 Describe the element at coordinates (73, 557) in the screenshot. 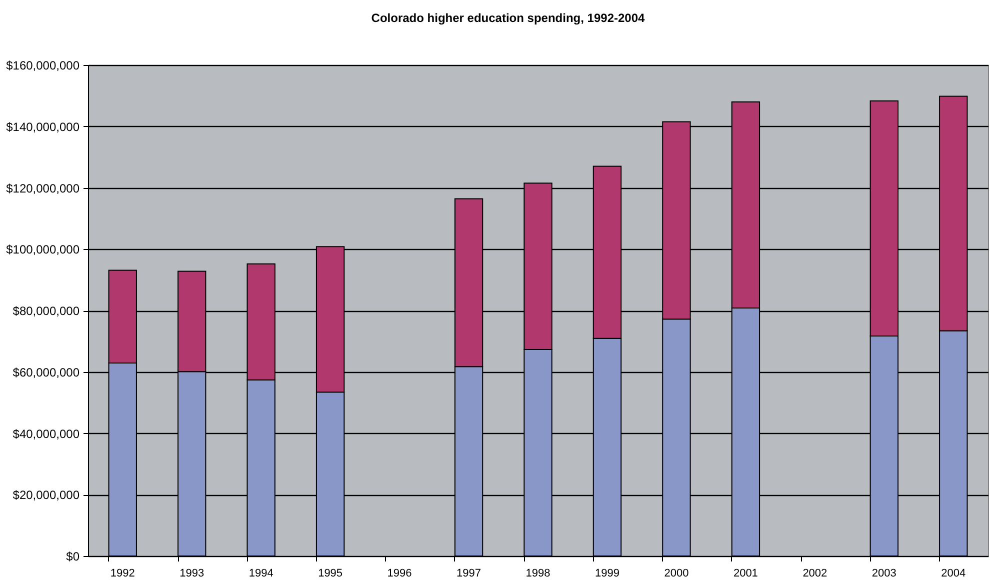

I see `y-tick-label: $0` at that location.